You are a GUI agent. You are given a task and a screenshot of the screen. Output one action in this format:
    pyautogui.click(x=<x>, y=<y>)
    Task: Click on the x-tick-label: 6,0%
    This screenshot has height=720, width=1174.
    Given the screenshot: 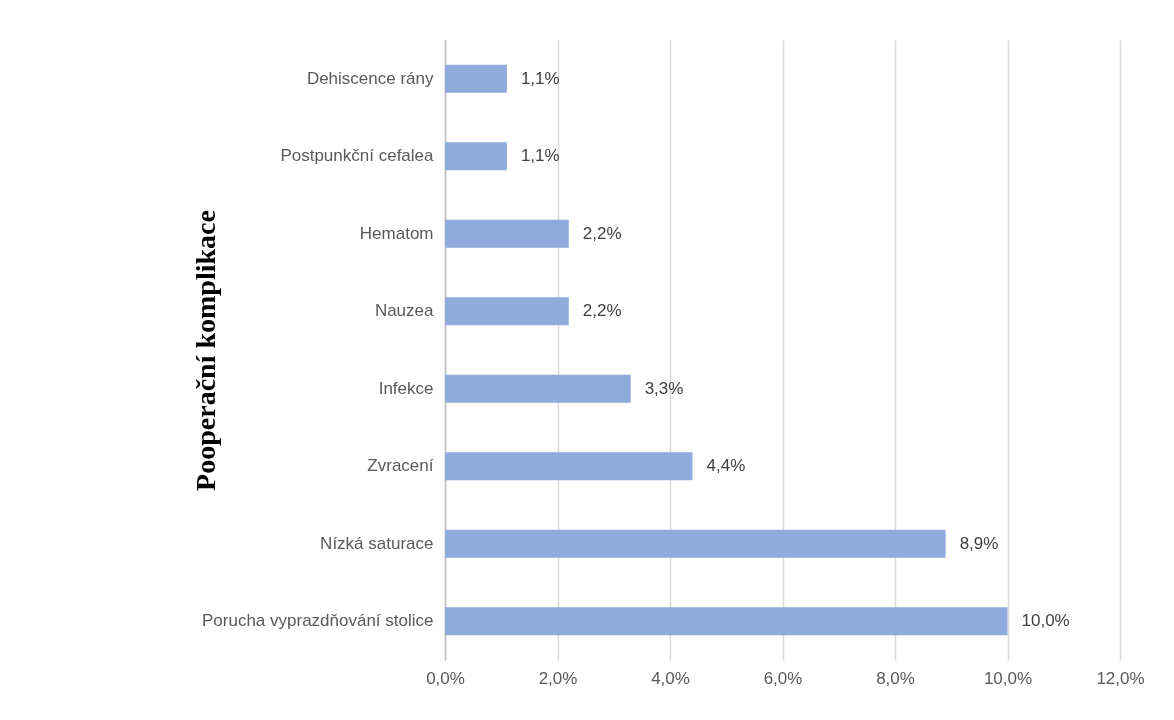 What is the action you would take?
    pyautogui.click(x=783, y=678)
    